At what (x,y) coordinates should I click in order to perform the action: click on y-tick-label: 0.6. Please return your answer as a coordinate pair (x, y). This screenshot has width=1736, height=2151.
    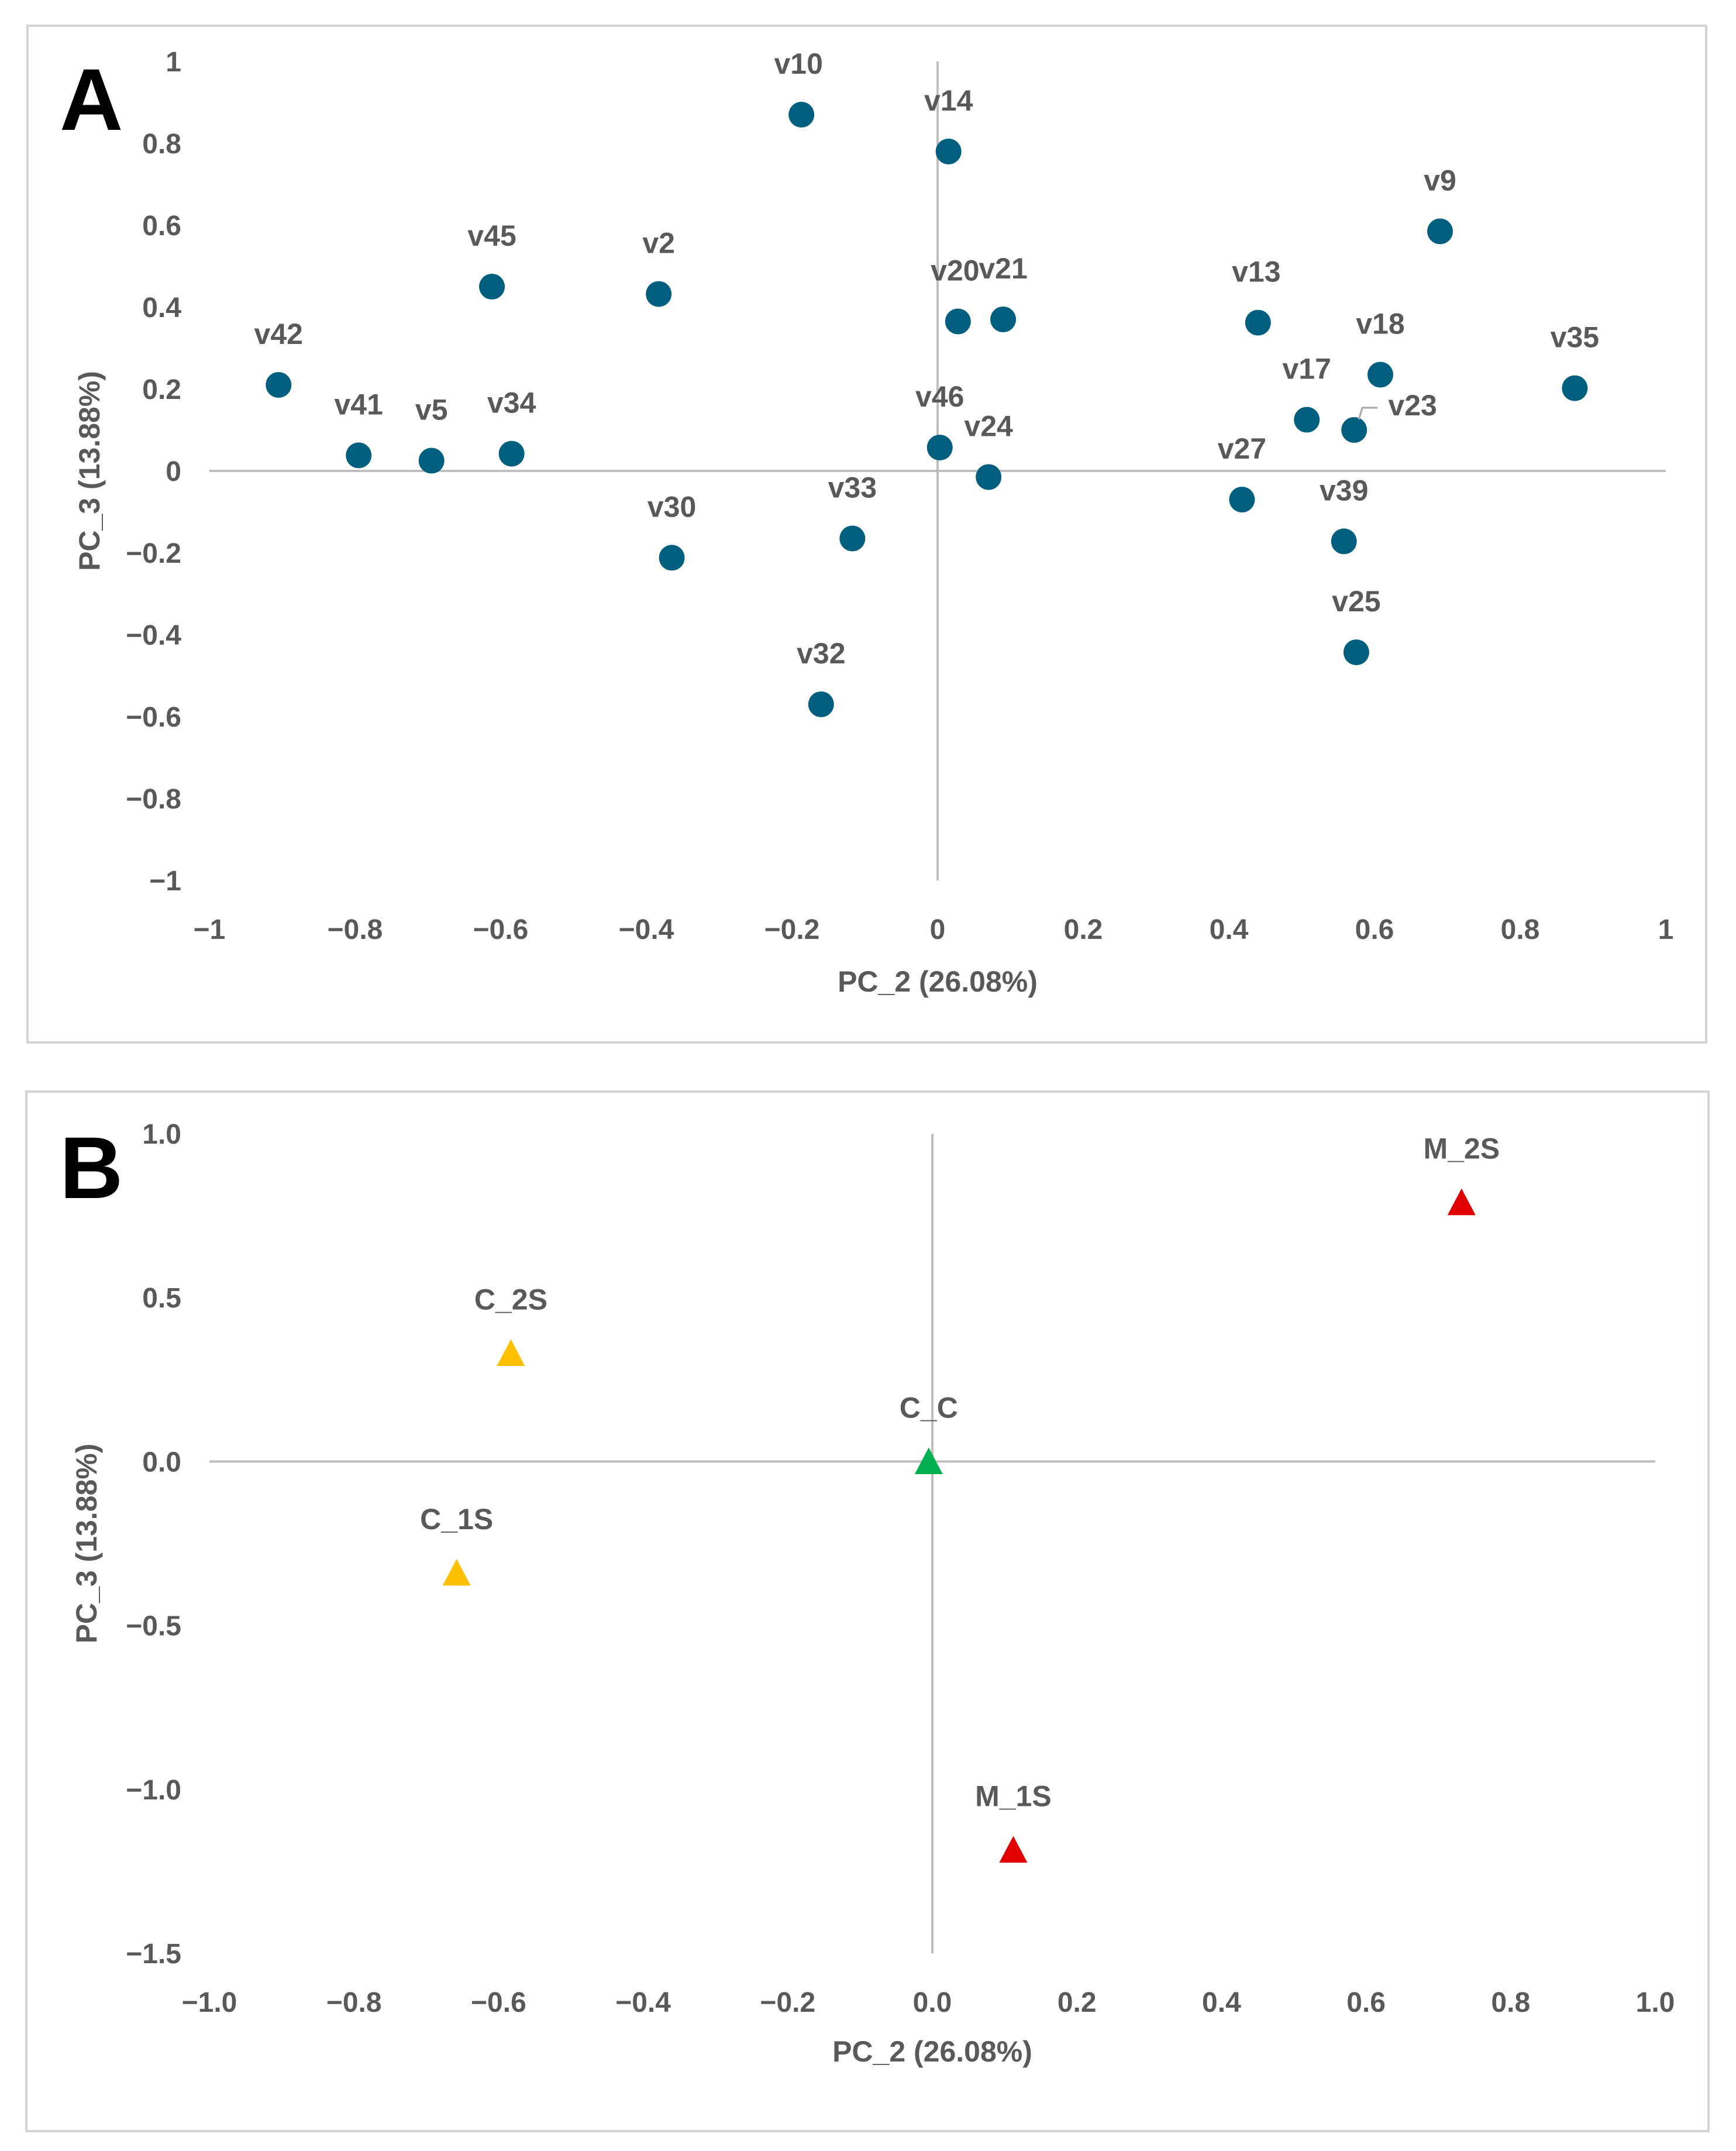
    Looking at the image, I should click on (161, 226).